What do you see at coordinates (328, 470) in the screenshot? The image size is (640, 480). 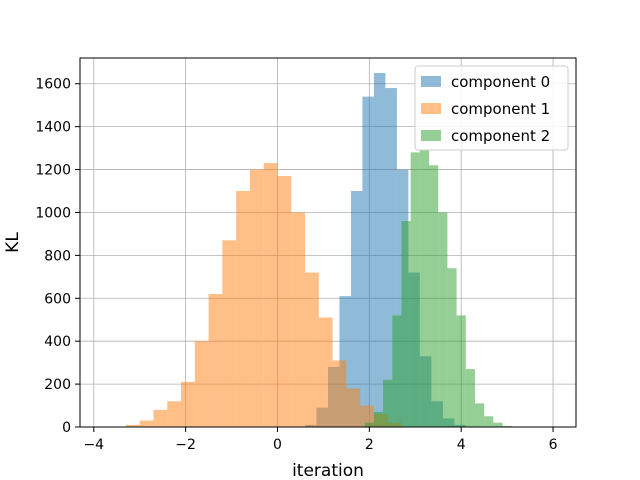 I see `x-axis-label: iteration` at bounding box center [328, 470].